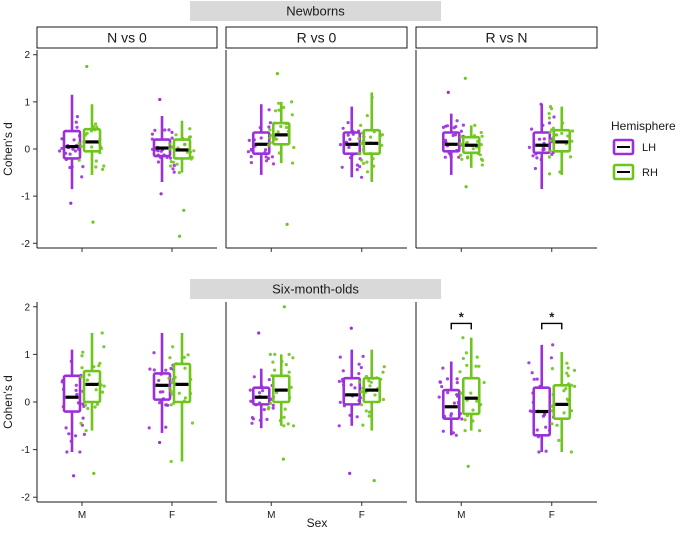 Image resolution: width=685 pixels, height=534 pixels. Describe the element at coordinates (351, 400) in the screenshot. I see `box-f-lh` at that location.